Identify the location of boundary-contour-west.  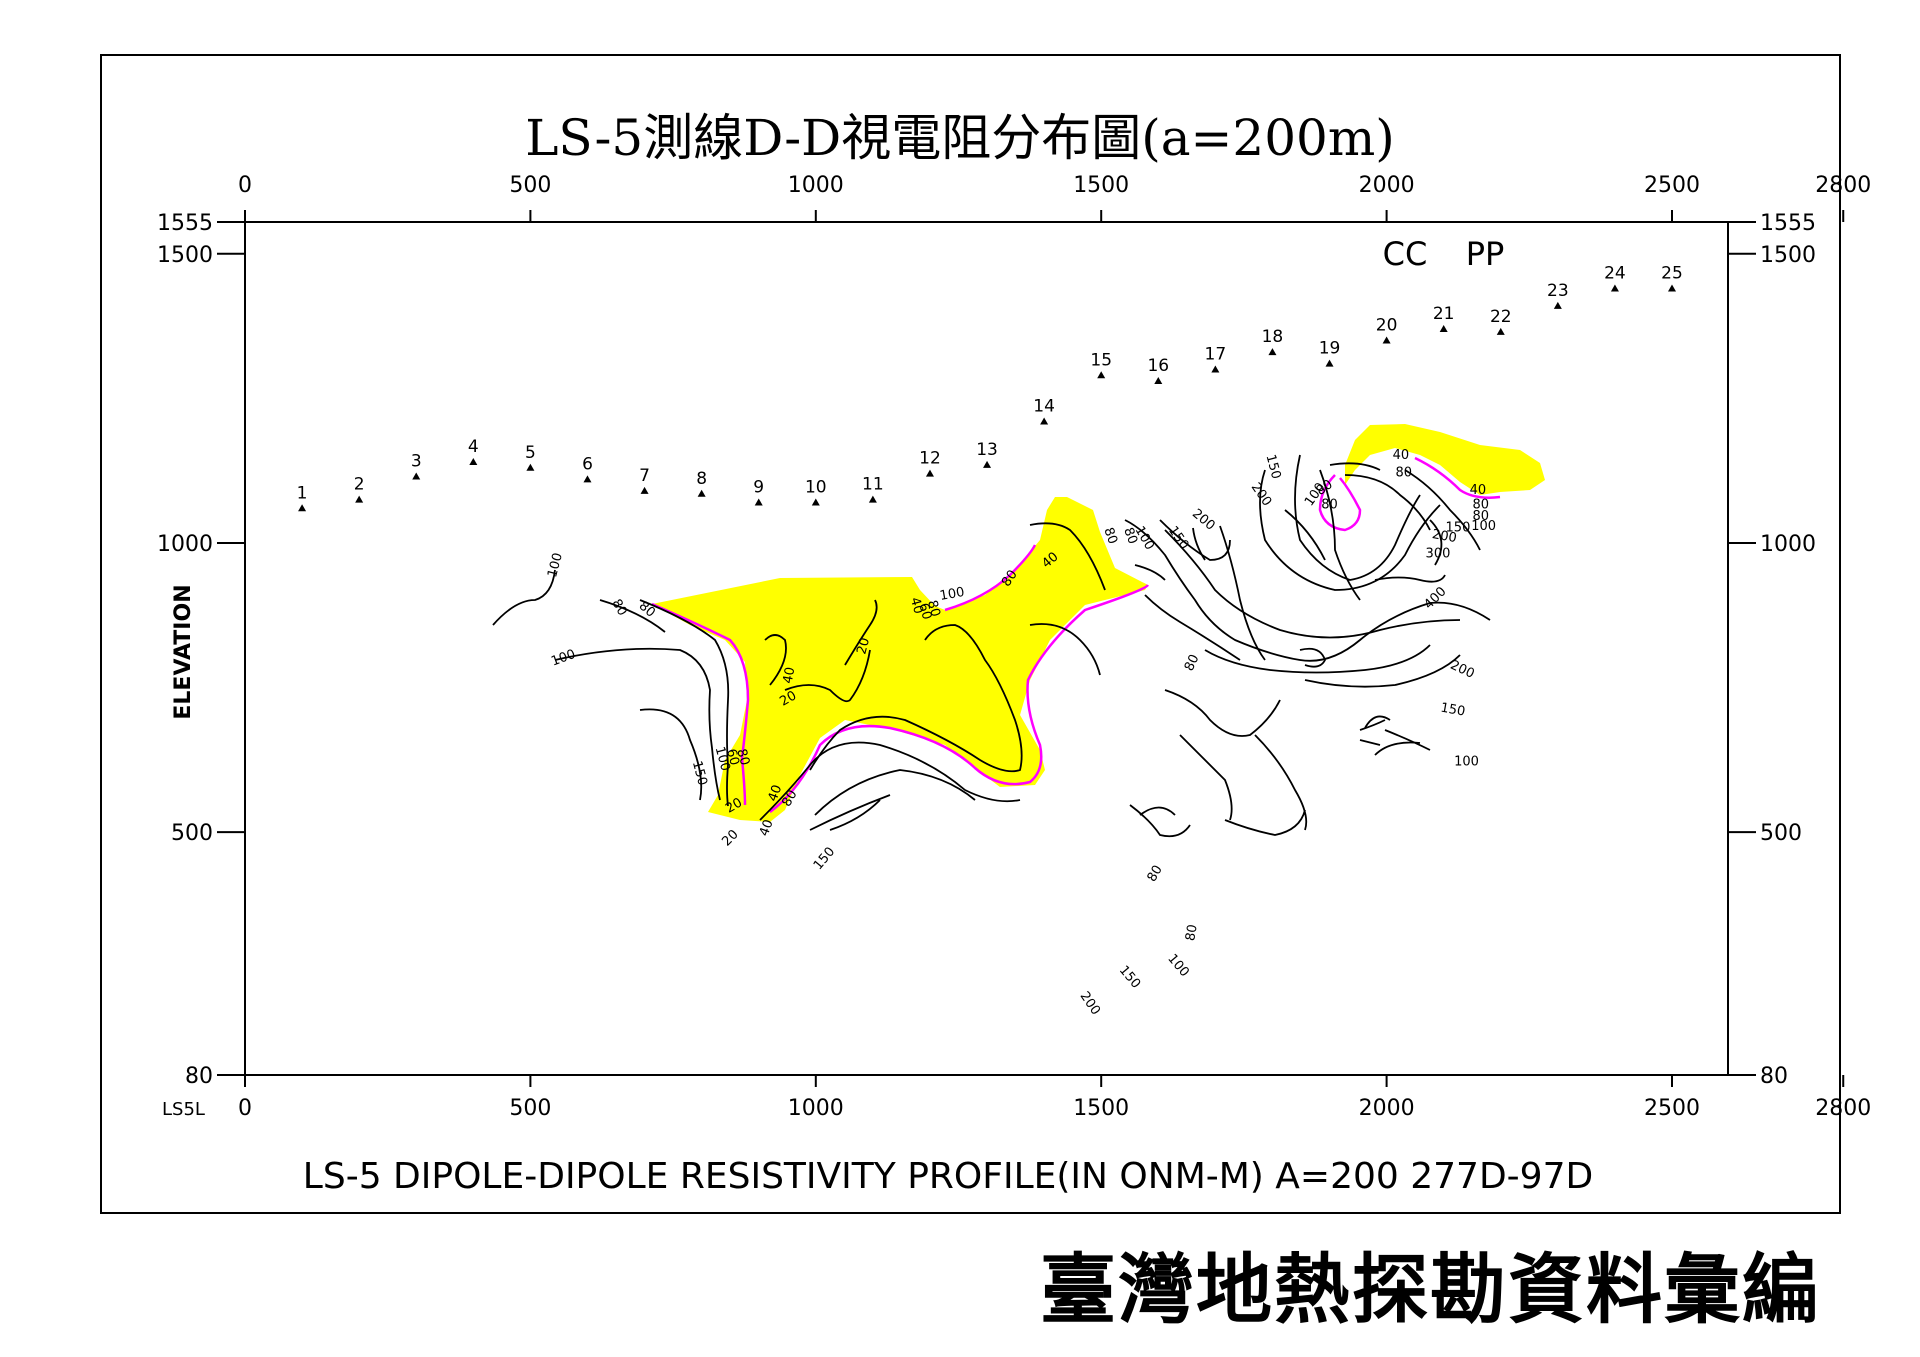
(700, 704).